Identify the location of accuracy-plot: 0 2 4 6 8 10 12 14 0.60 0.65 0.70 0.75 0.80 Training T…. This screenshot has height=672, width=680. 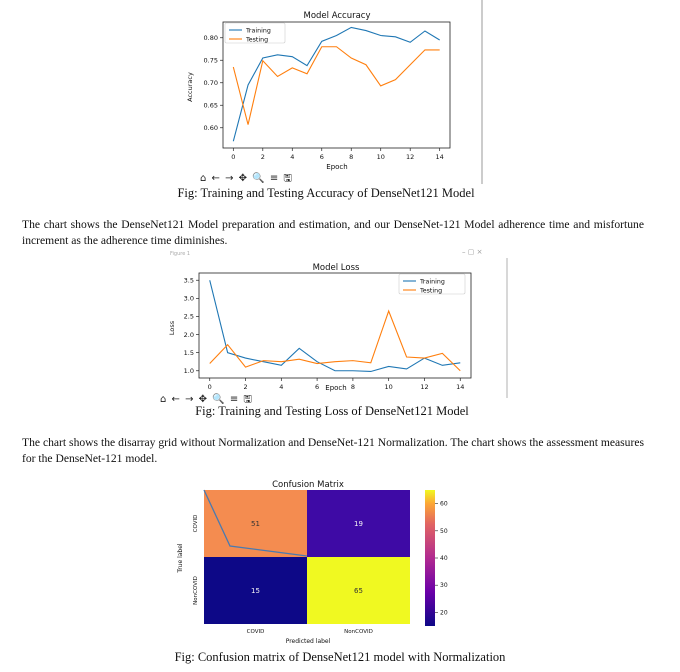
(327, 91).